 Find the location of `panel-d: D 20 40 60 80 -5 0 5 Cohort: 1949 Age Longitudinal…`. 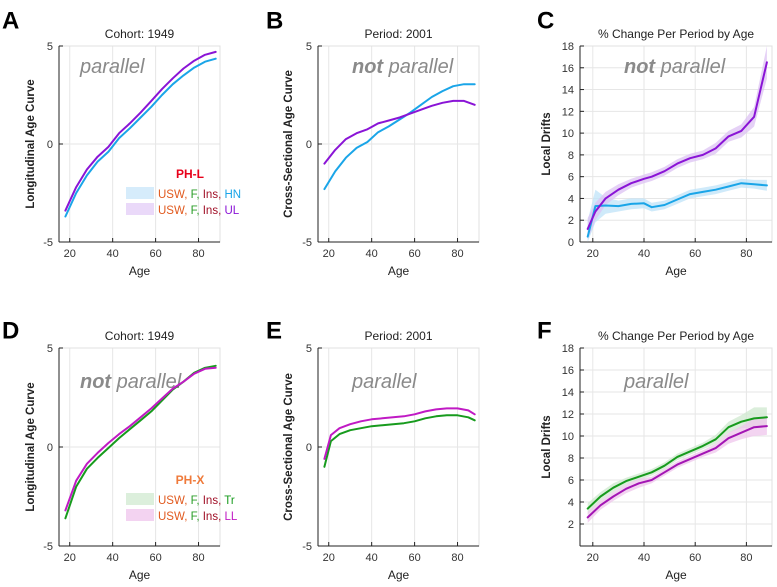

panel-d: D 20 40 60 80 -5 0 5 Cohort: 1949 Age Longitudinal… is located at coordinates (120, 449).